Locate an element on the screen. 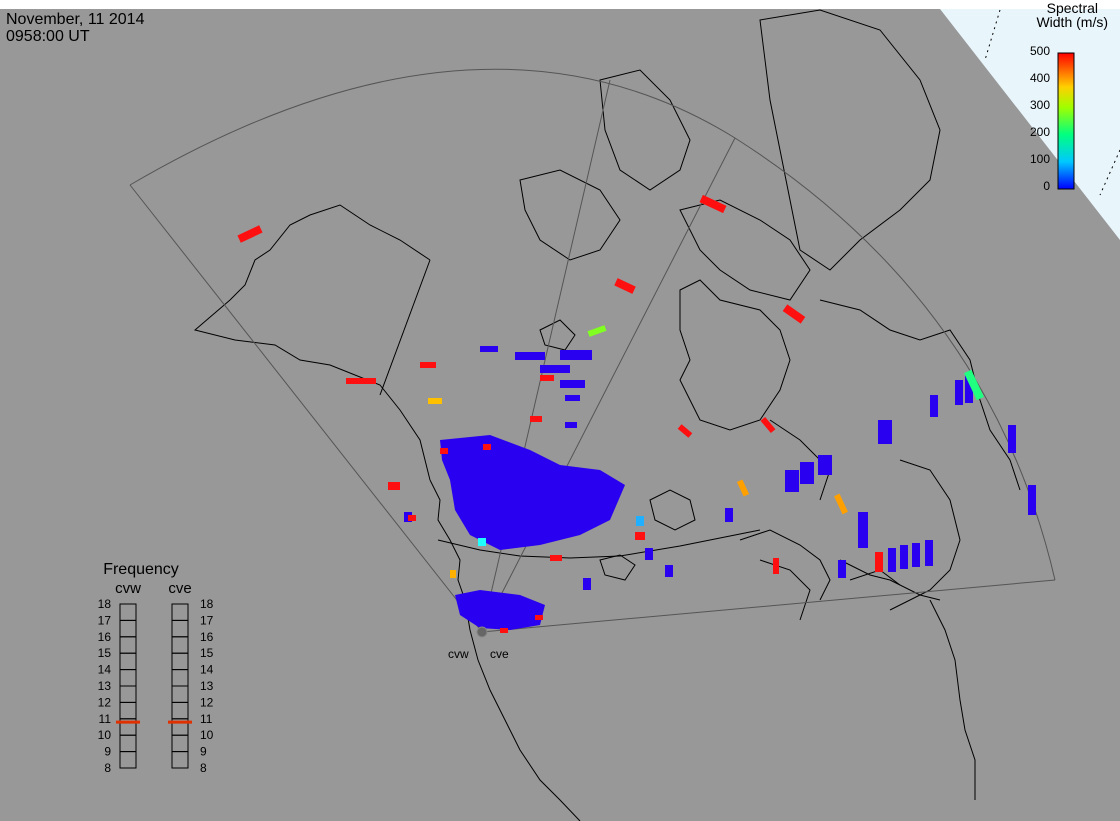  colorbar-units: Width (m/s) is located at coordinates (1072, 22).